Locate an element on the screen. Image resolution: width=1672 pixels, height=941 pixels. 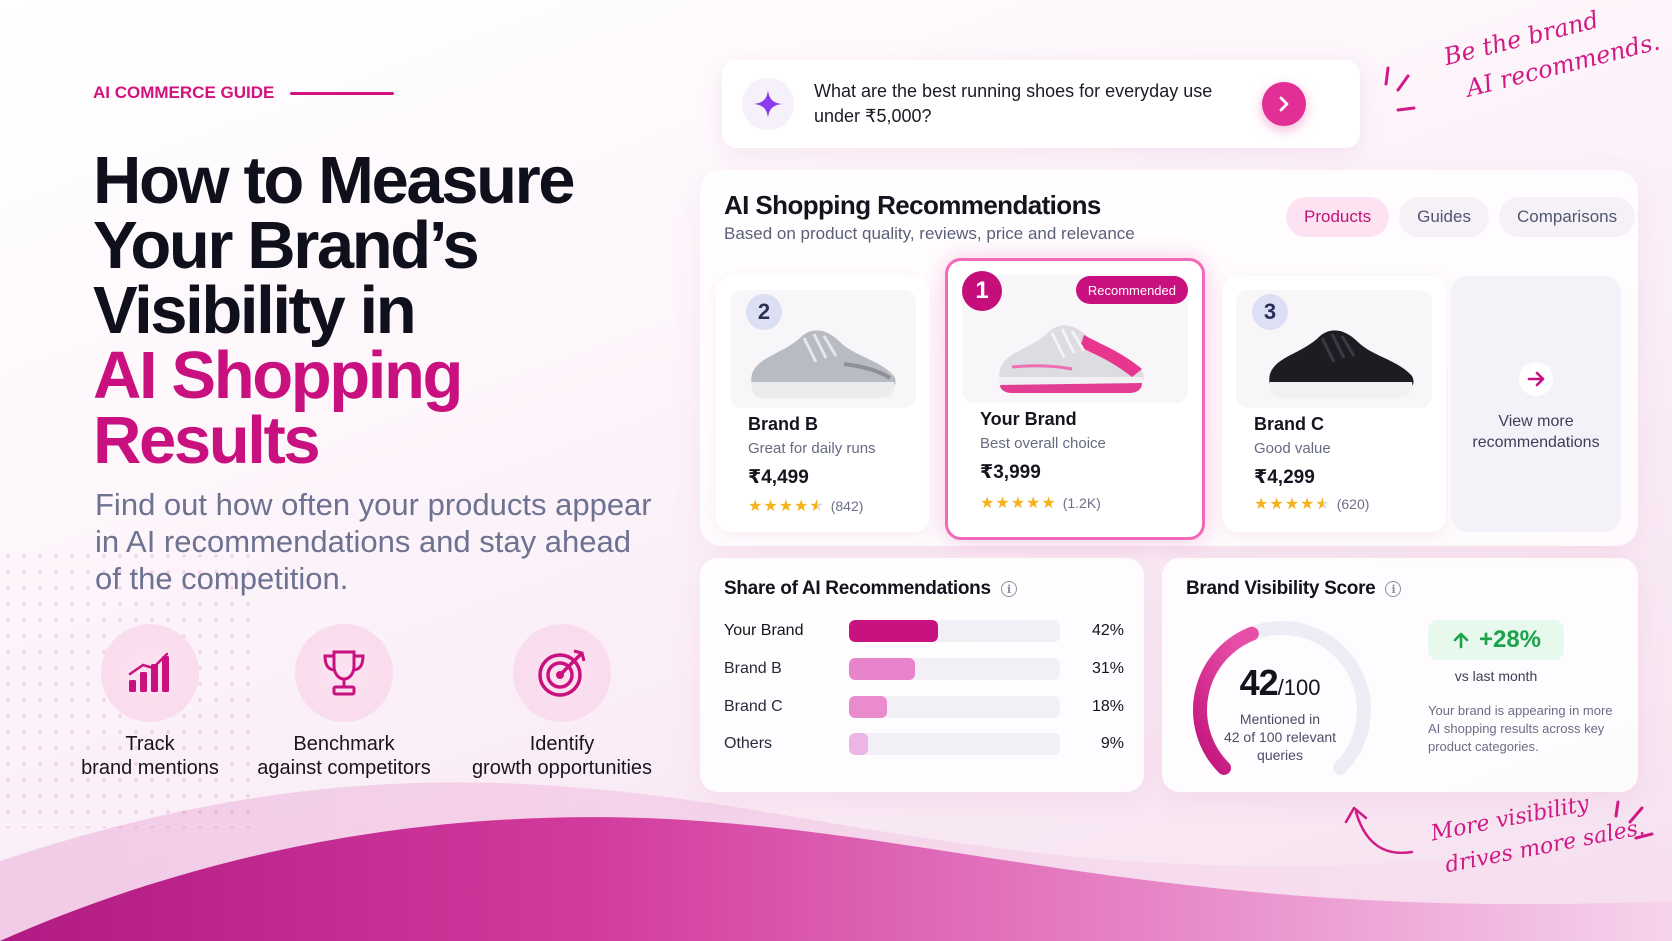
rank-badge: 3 is located at coordinates (1270, 312).